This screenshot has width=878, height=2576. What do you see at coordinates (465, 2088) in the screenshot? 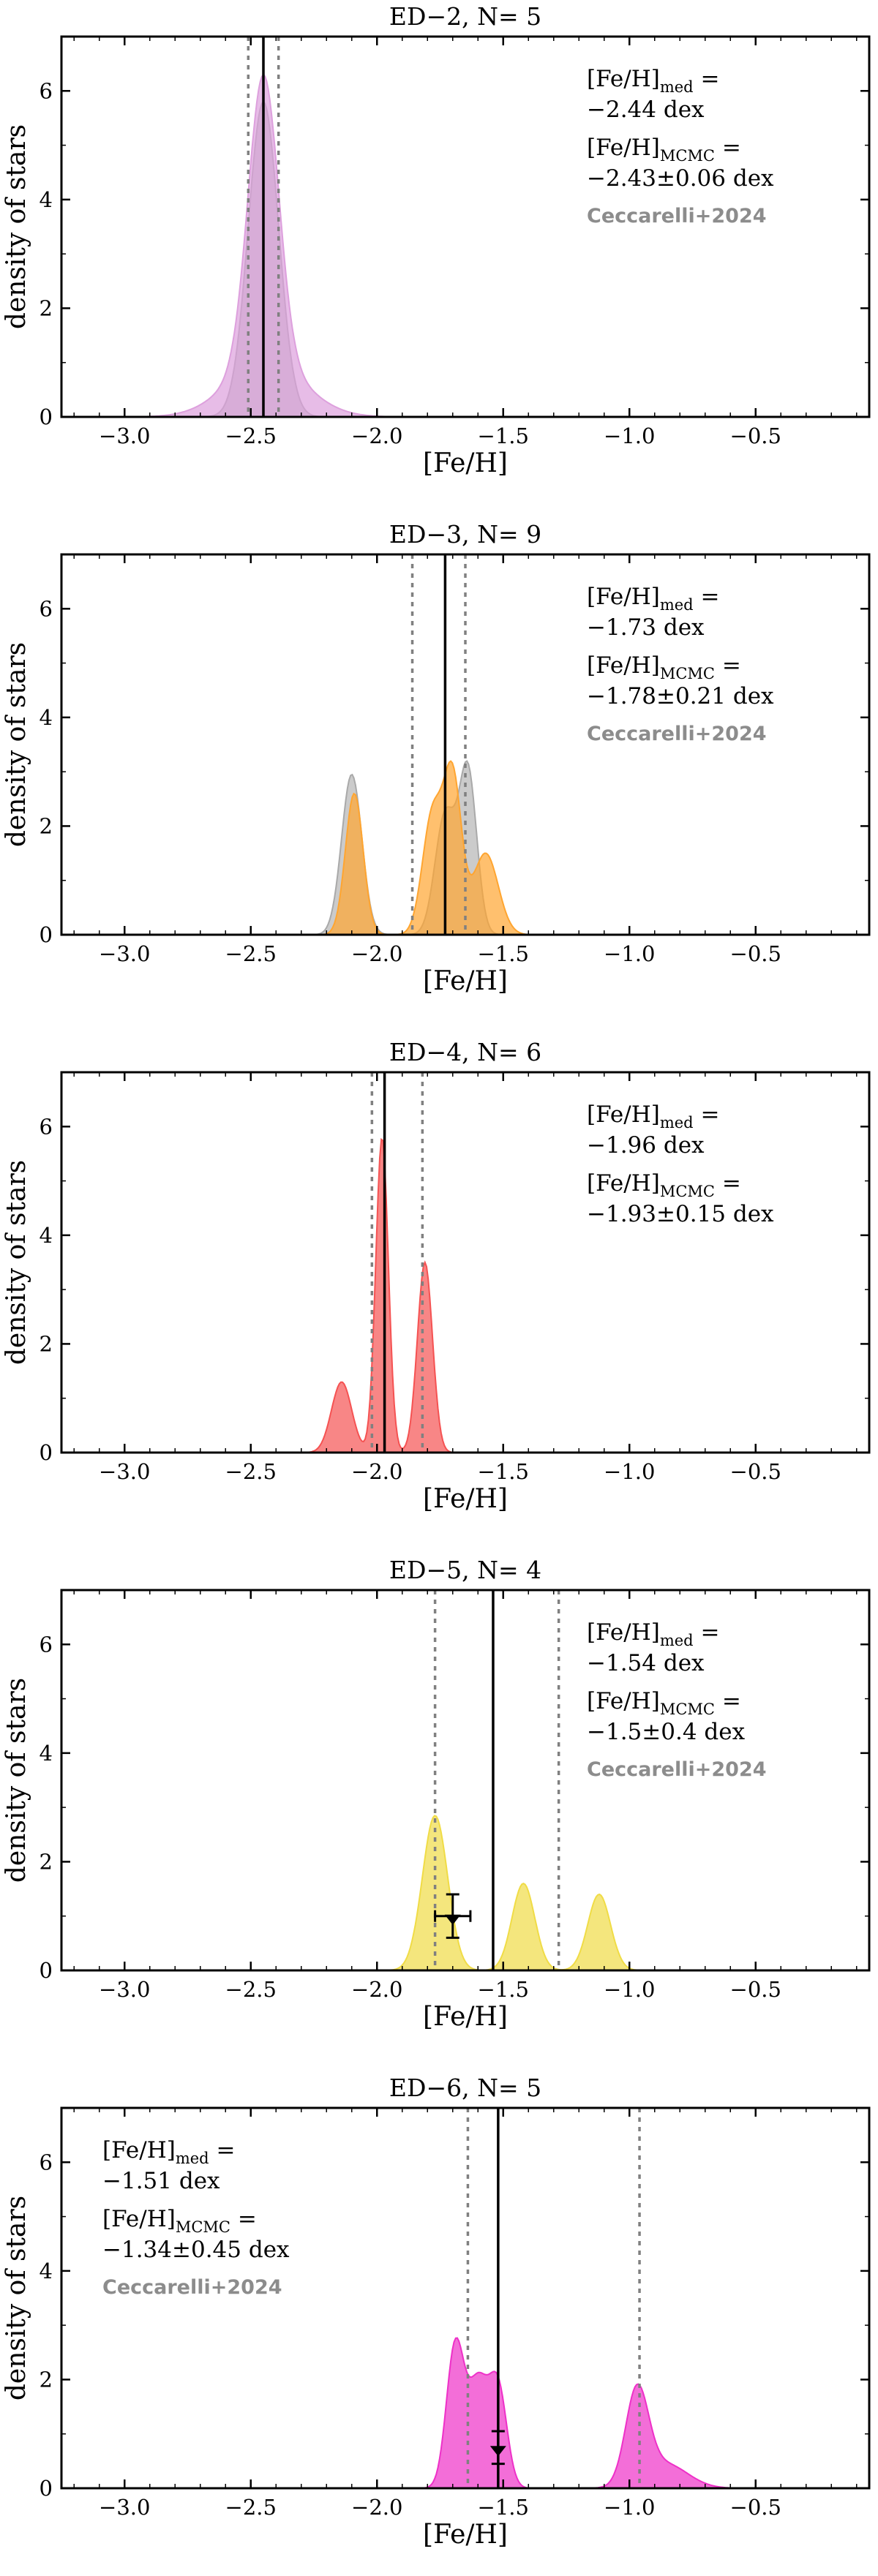
I see `chart-title: ED−6, N= 5` at bounding box center [465, 2088].